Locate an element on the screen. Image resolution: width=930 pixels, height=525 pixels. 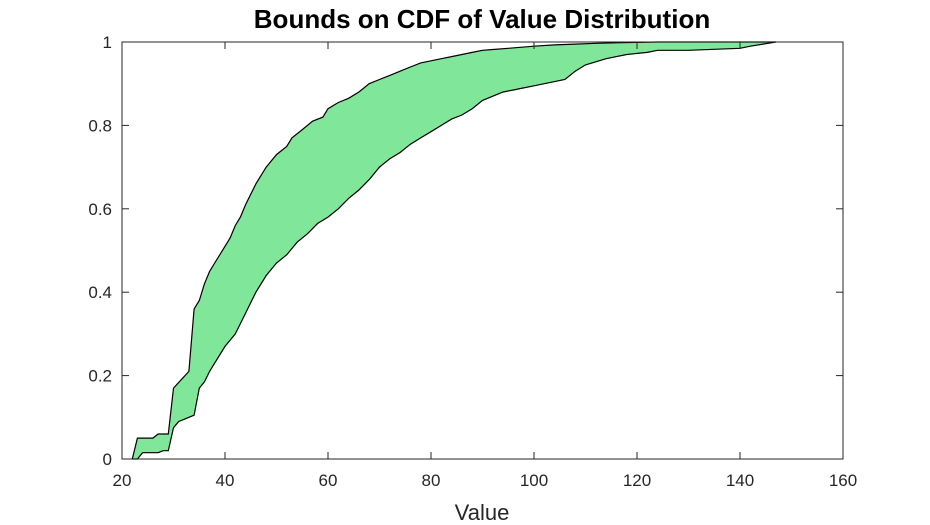
y-tick-label: 0.8 is located at coordinates (100, 125).